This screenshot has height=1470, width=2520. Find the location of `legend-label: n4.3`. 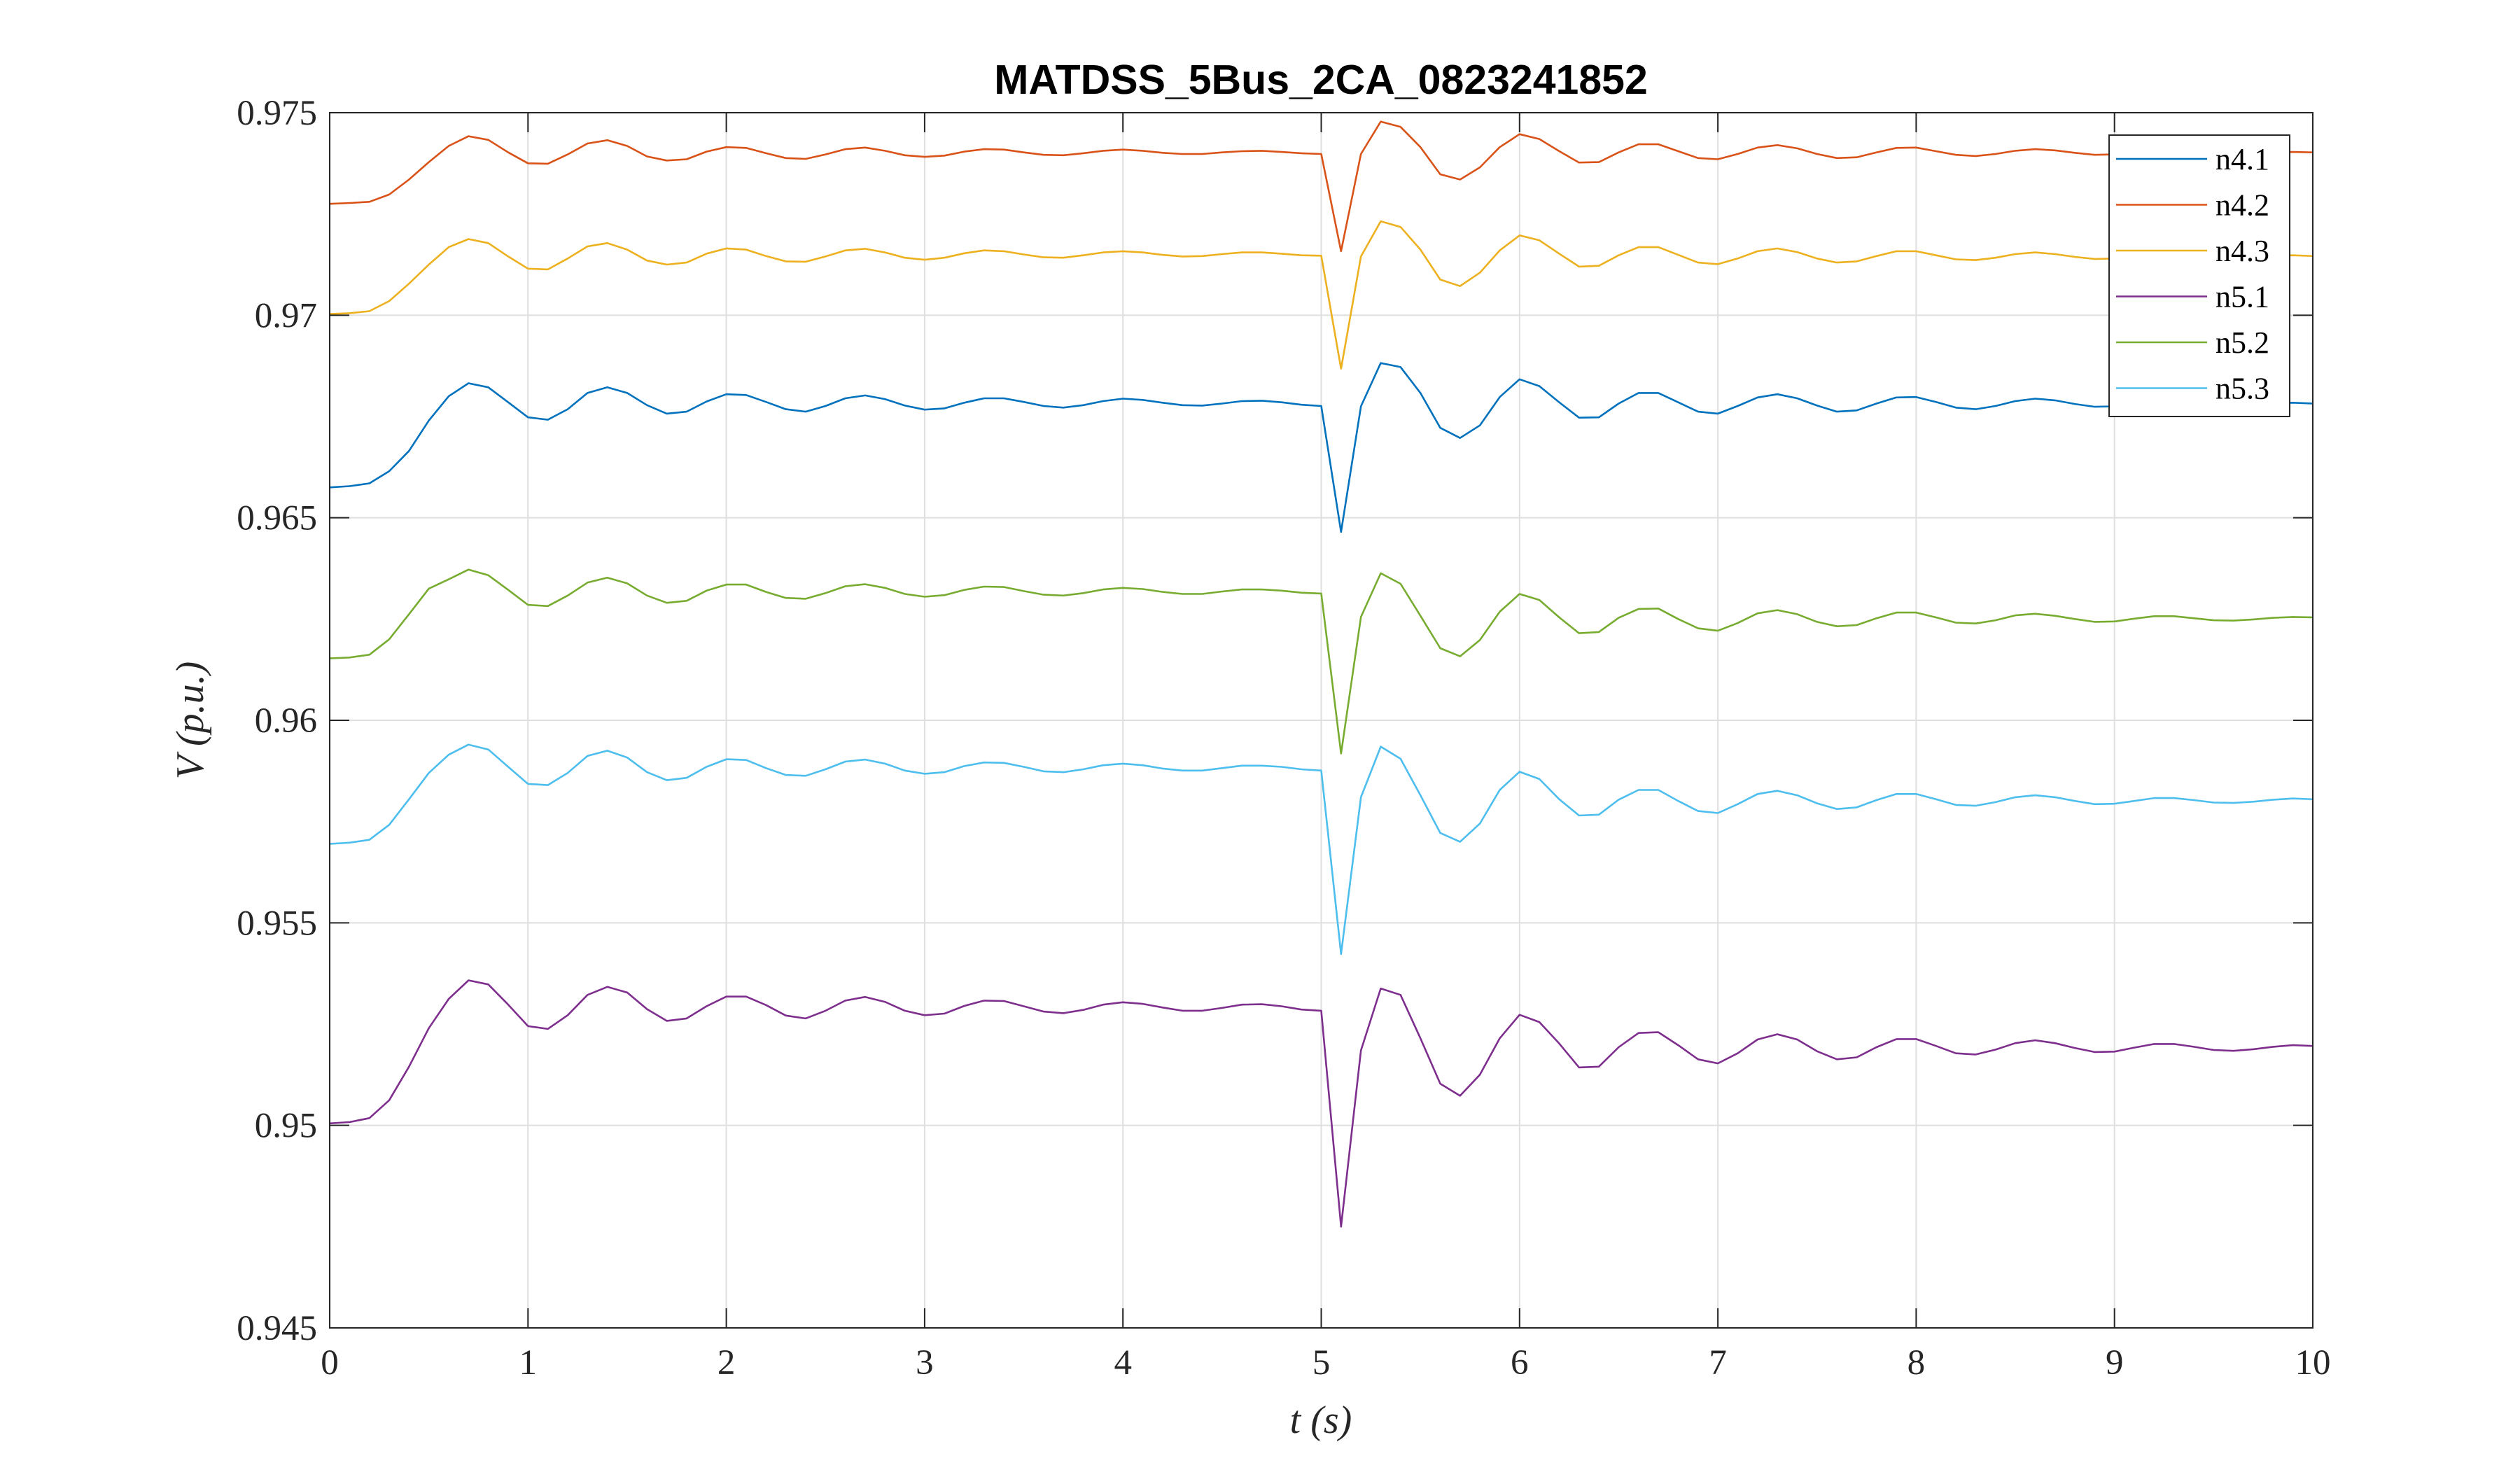

legend-label: n4.3 is located at coordinates (2242, 251).